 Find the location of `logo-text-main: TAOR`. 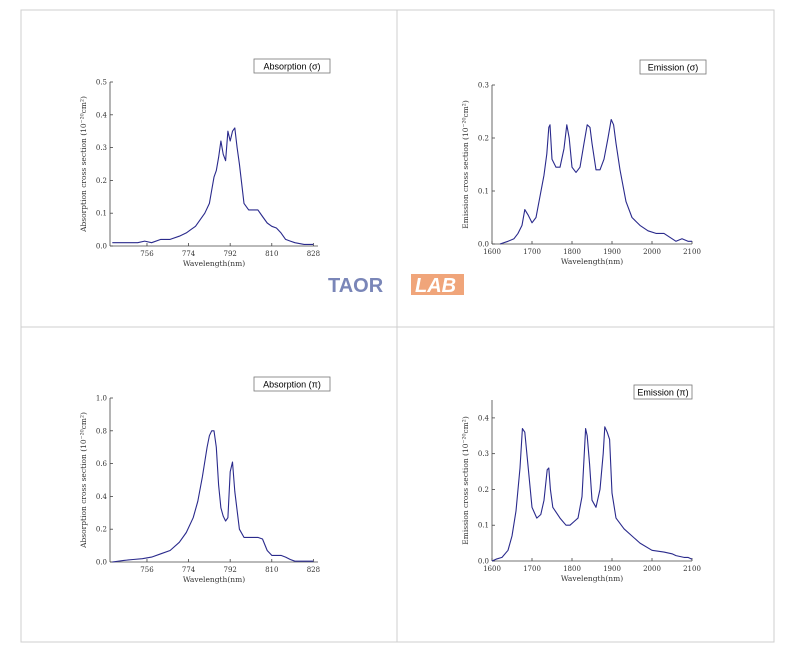

logo-text-main: TAOR is located at coordinates (356, 286).